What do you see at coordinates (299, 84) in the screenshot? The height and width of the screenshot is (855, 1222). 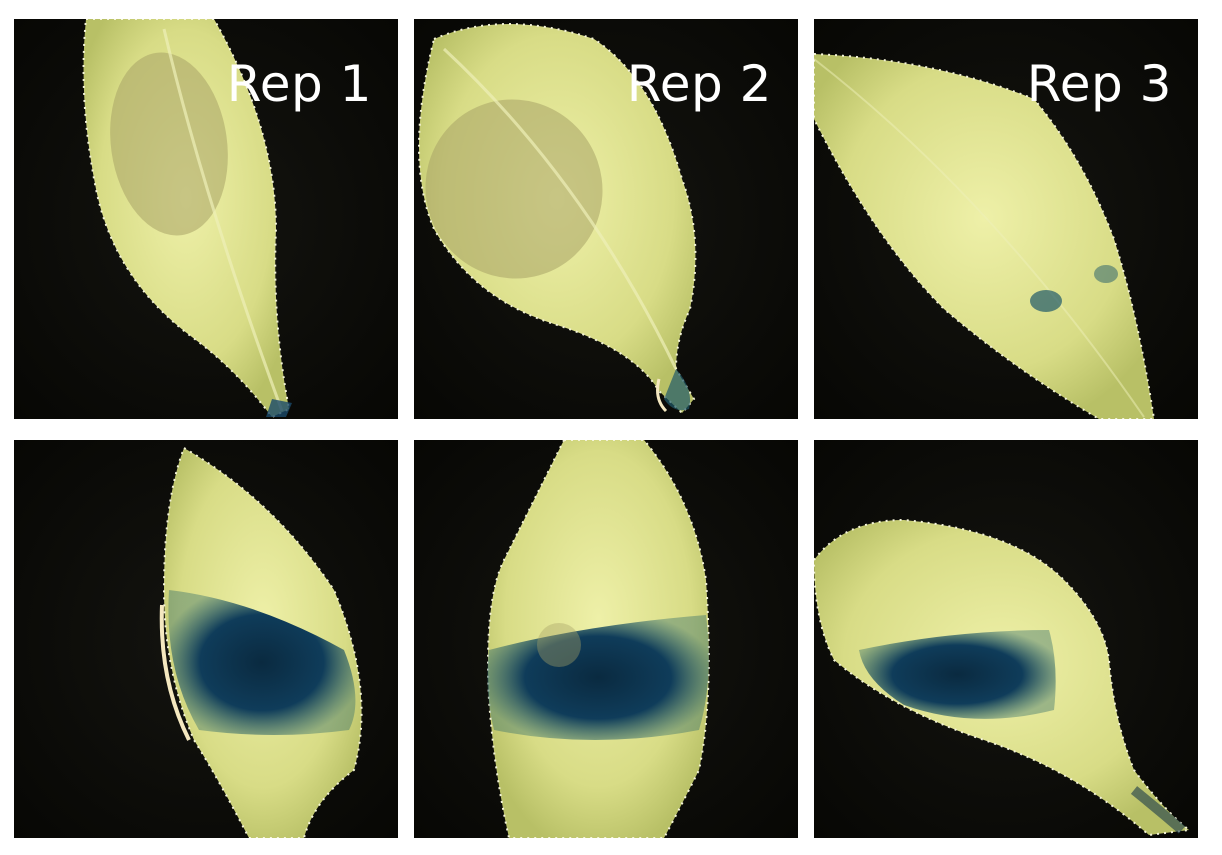 I see `rep-1-label: Rep 1` at bounding box center [299, 84].